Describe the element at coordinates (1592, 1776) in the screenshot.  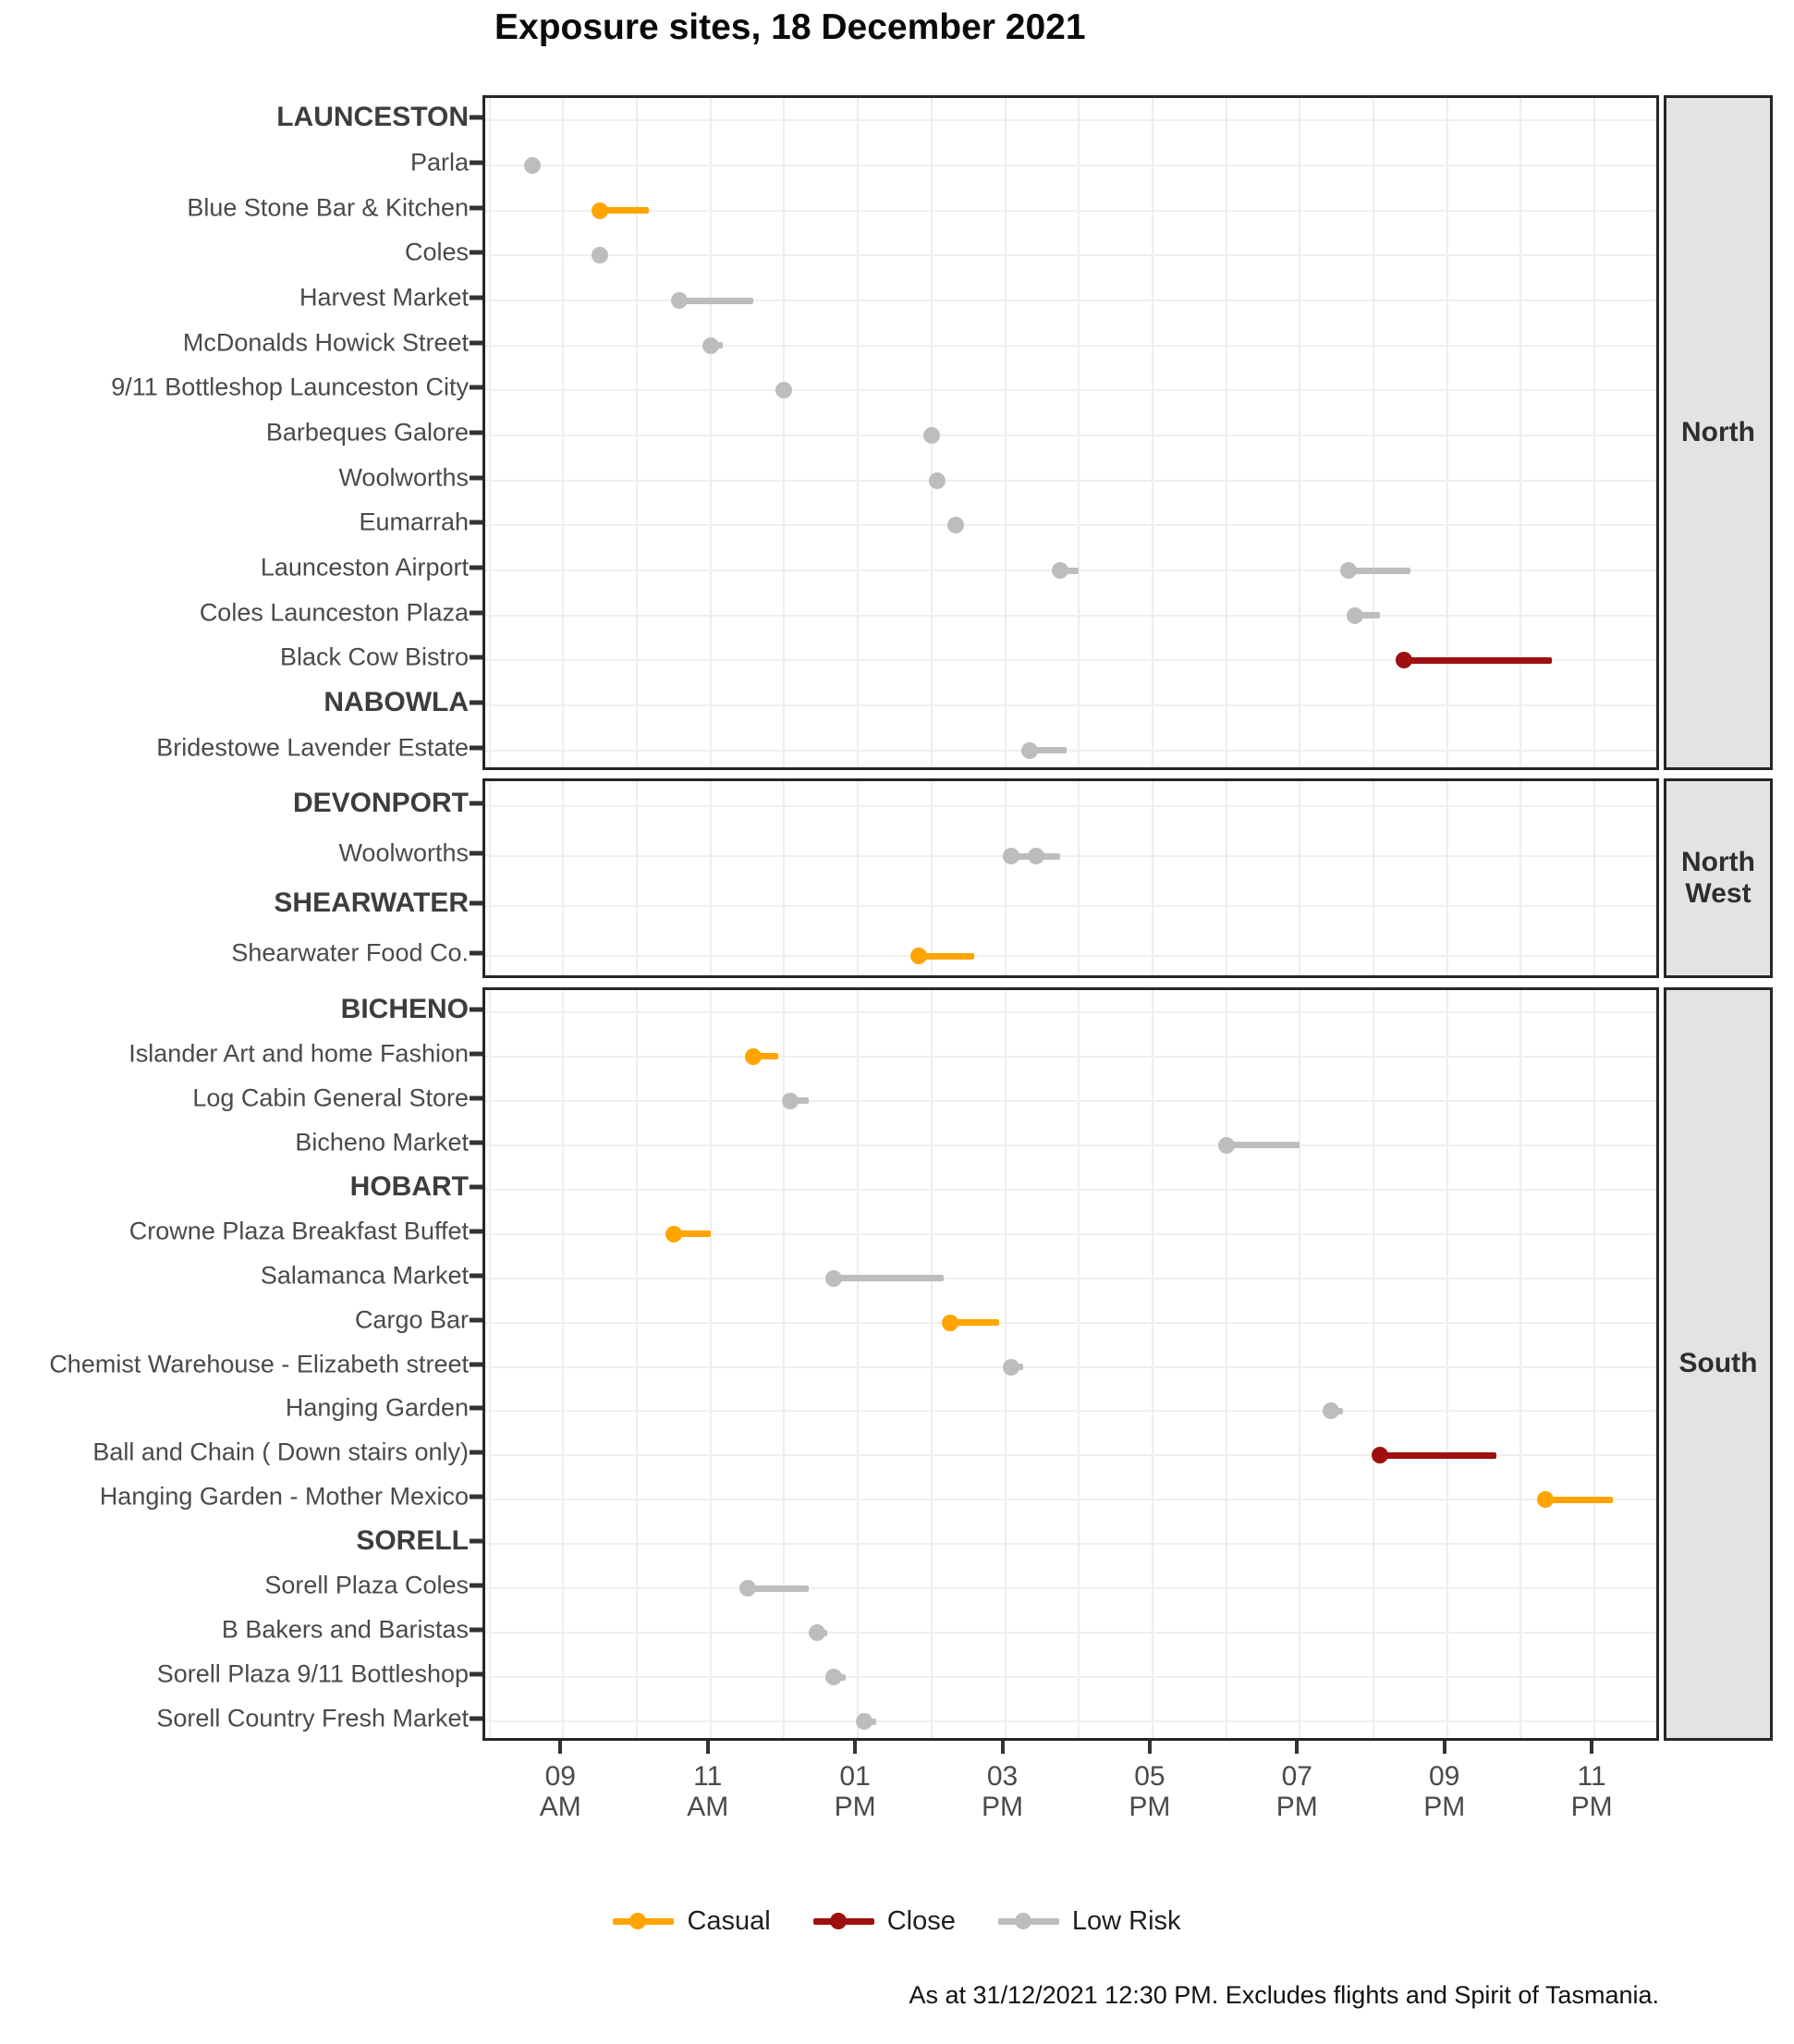
I see `x-axis-hour: 11` at that location.